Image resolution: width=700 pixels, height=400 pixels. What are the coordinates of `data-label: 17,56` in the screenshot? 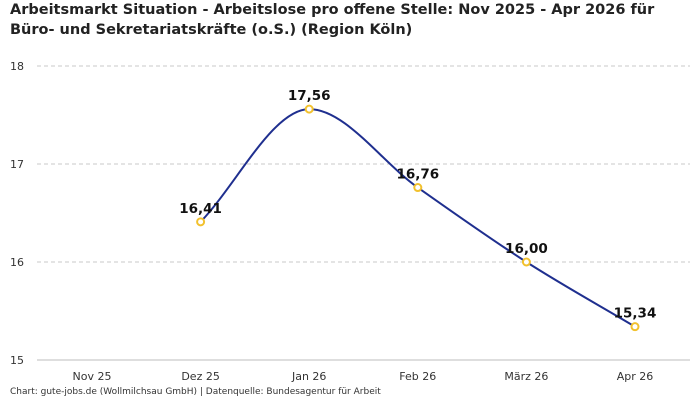 It's located at (309, 96).